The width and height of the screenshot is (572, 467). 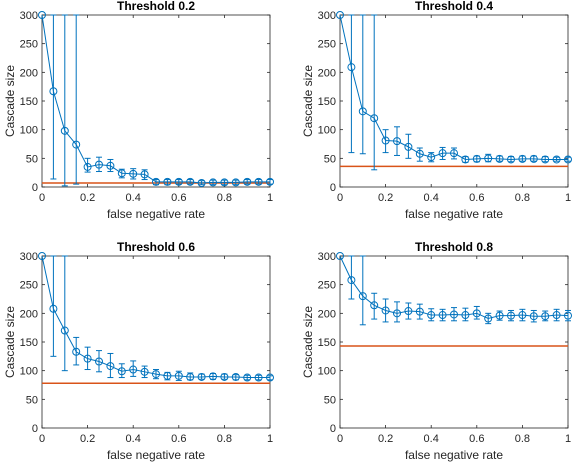 I want to click on y-tick-label: 250, so click(x=327, y=45).